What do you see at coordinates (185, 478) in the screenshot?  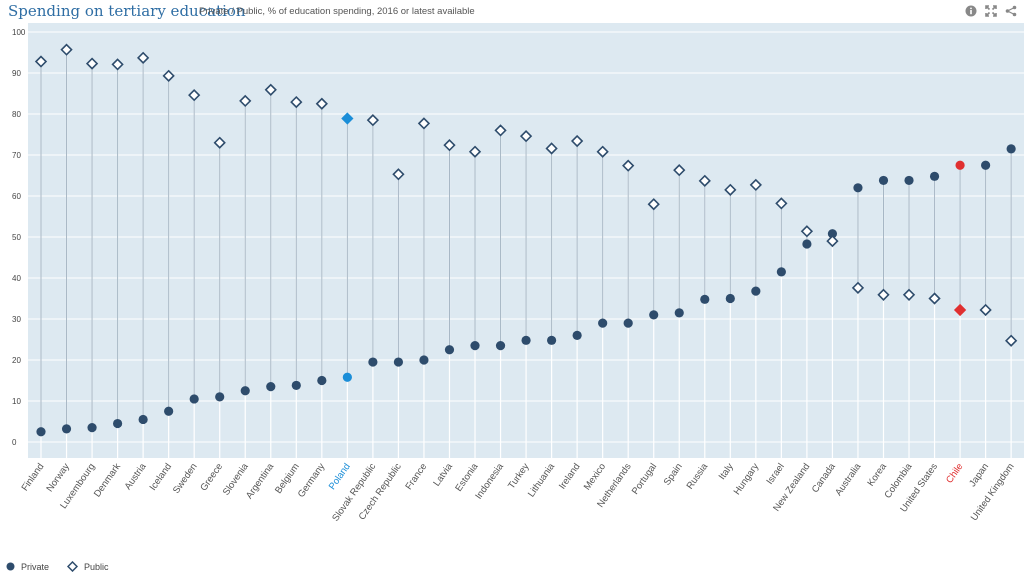 I see `x-category-label: Sweden` at bounding box center [185, 478].